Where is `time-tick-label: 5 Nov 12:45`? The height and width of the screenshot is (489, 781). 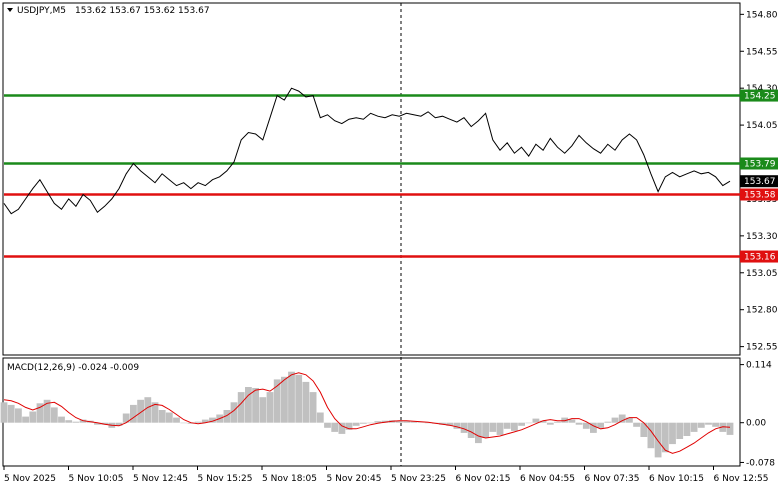
time-tick-label: 5 Nov 12:45 is located at coordinates (160, 479).